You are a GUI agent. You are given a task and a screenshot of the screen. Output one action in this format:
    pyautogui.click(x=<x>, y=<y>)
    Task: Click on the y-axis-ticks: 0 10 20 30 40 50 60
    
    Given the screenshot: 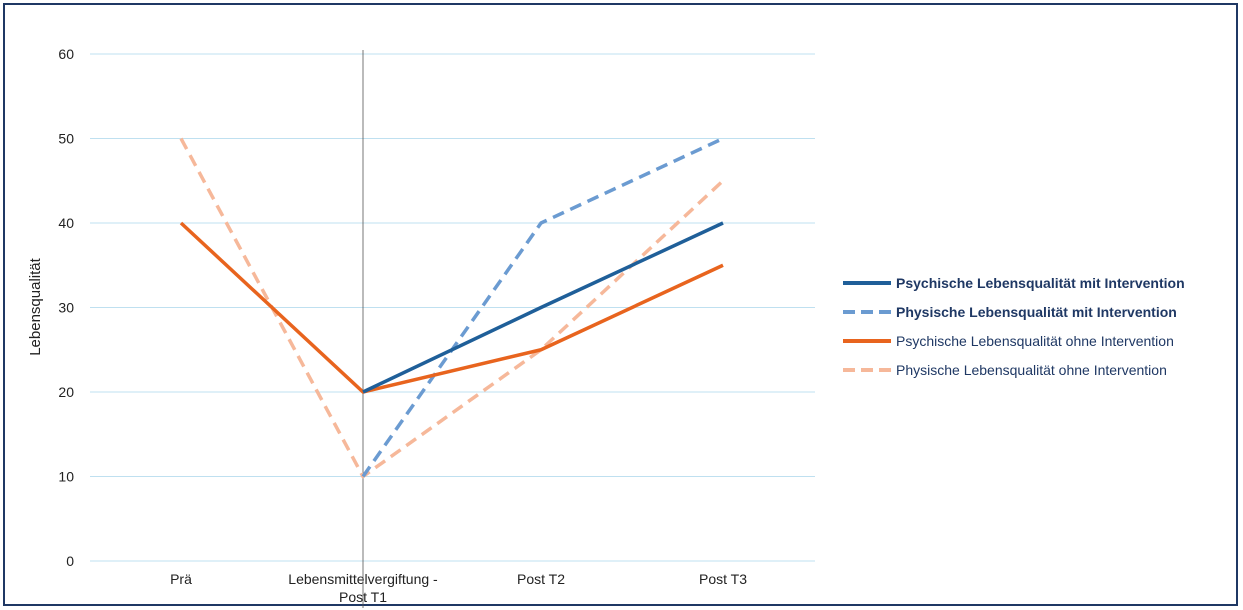 What is the action you would take?
    pyautogui.click(x=66, y=307)
    